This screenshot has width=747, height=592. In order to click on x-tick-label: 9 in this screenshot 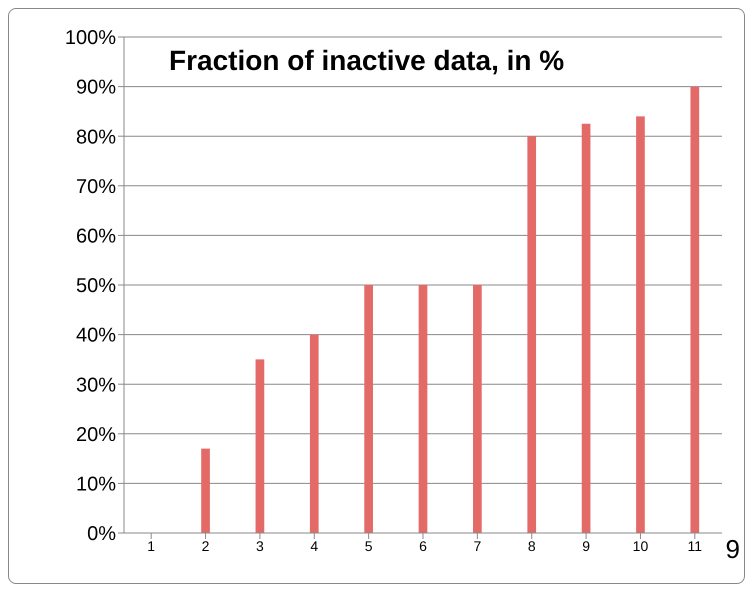, I will do `click(586, 546)`.